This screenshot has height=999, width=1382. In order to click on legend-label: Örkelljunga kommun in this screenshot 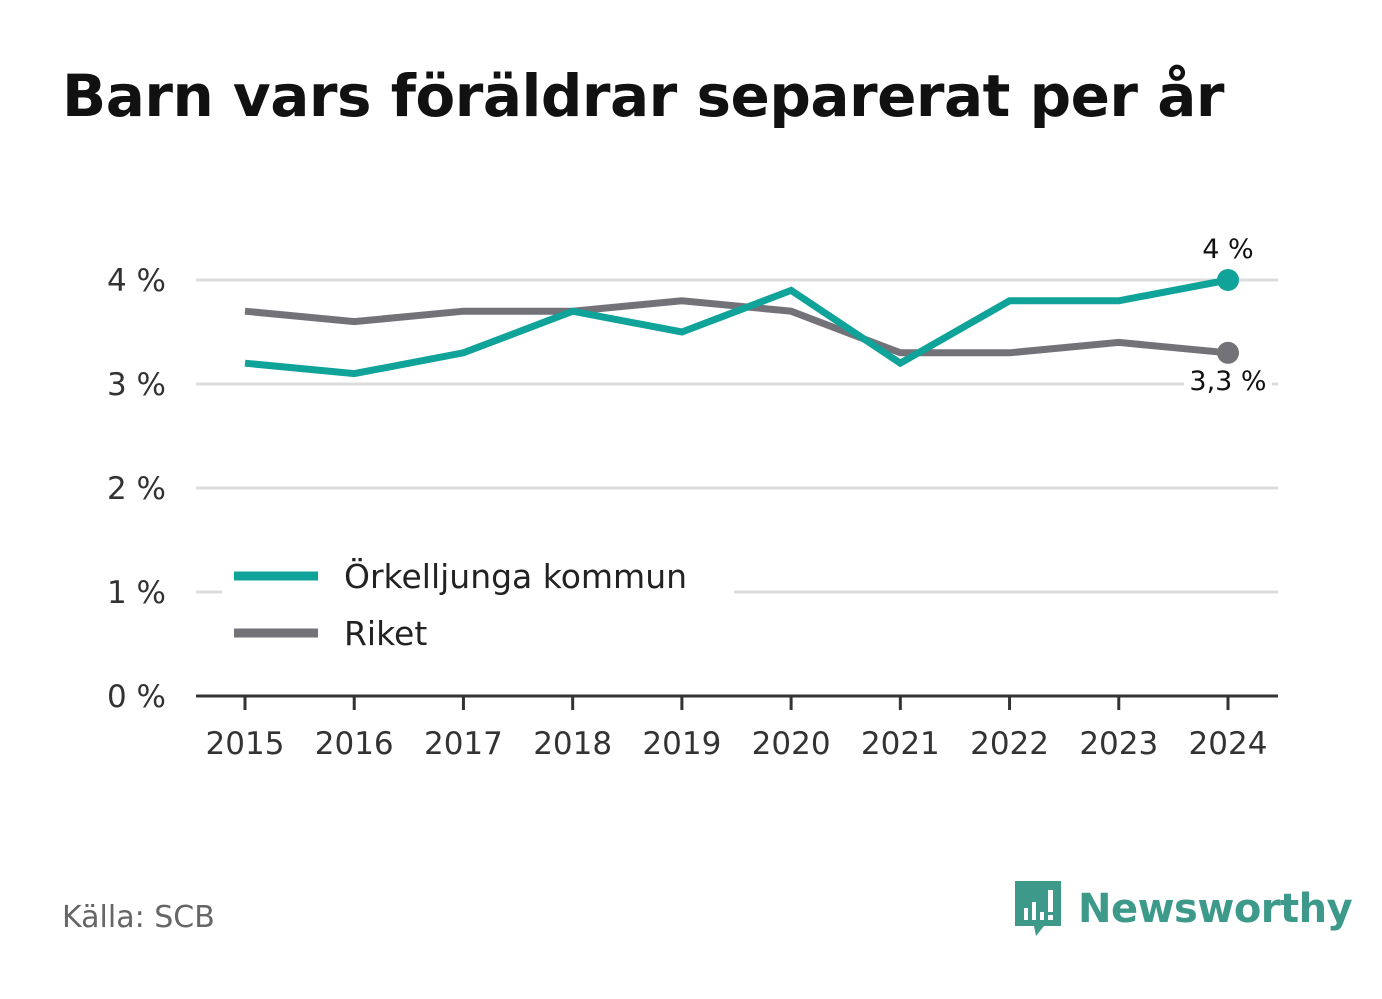, I will do `click(515, 576)`.